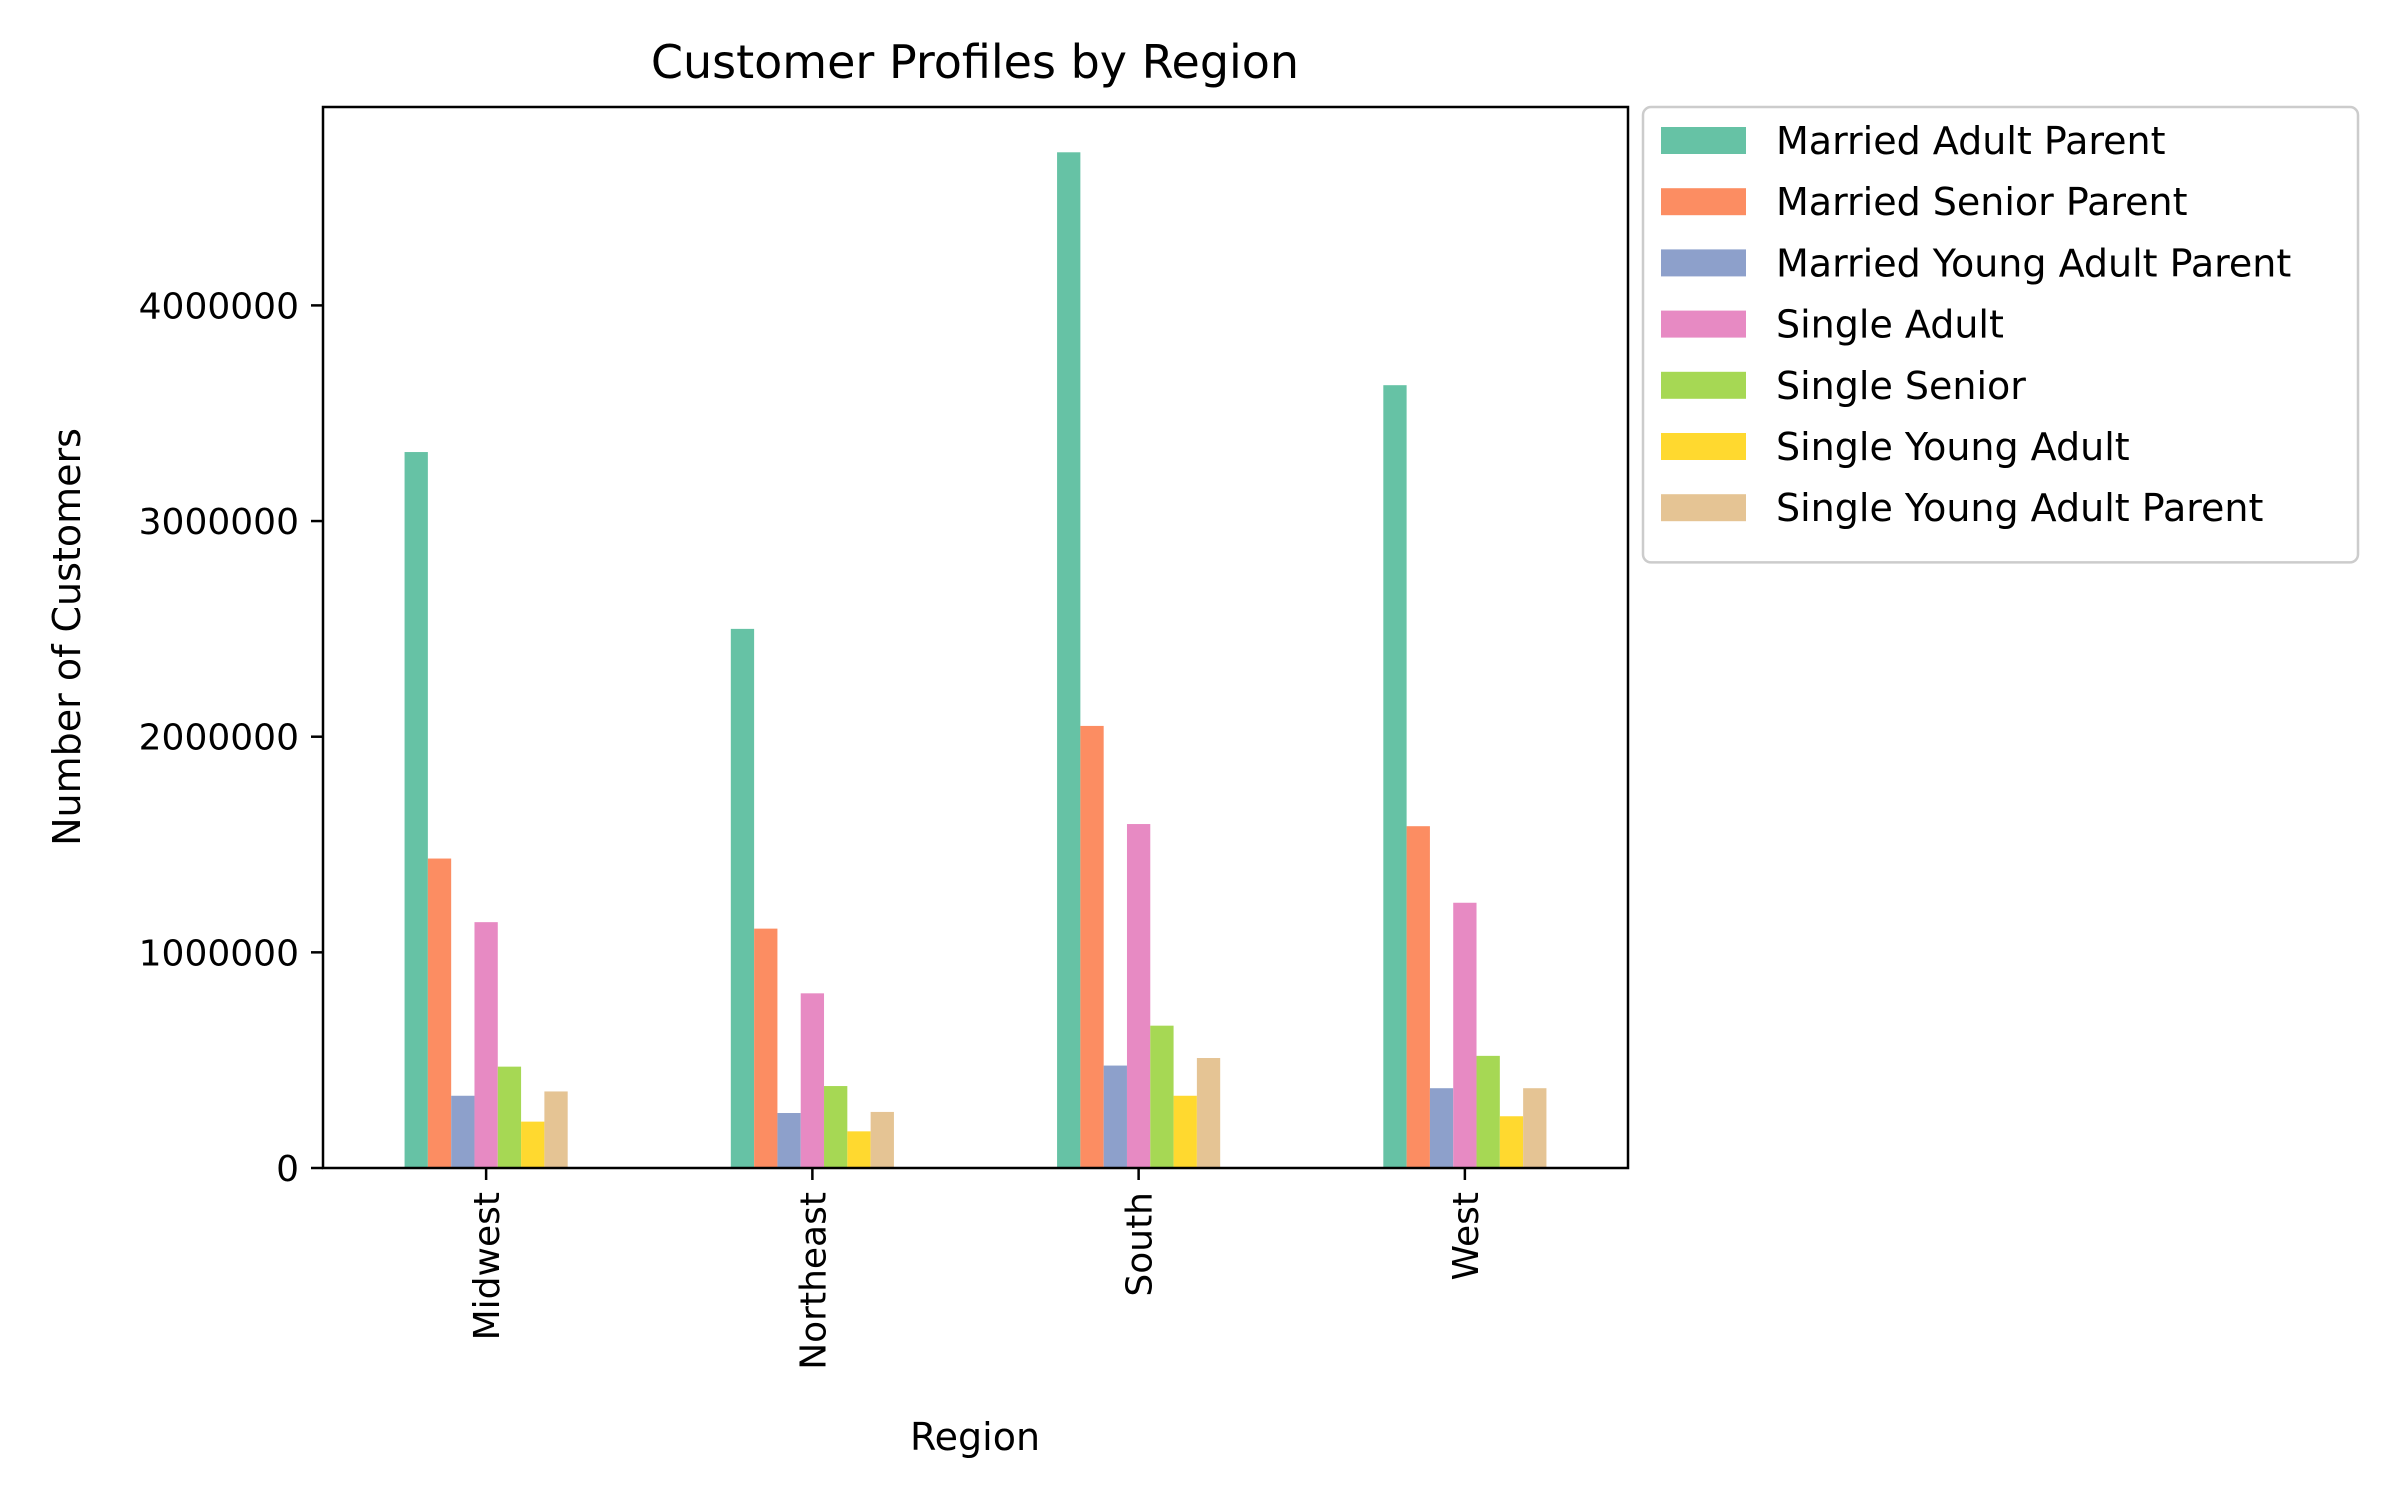 The width and height of the screenshot is (2400, 1500). Describe the element at coordinates (509, 1117) in the screenshot. I see `bar-midwest-single-senior` at that location.